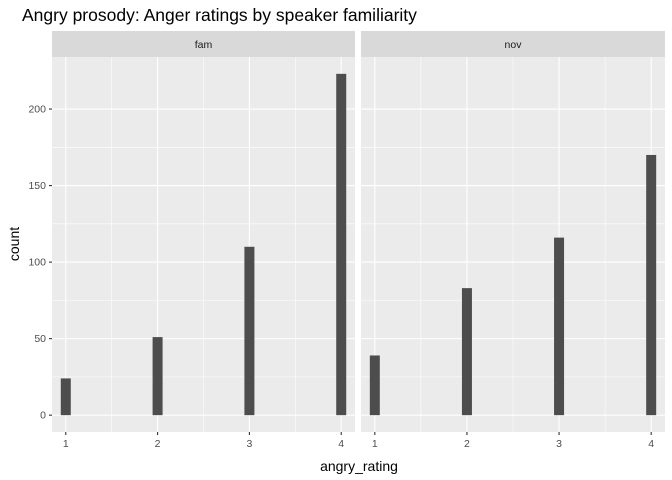 The height and width of the screenshot is (480, 672). What do you see at coordinates (14, 244) in the screenshot?
I see `y-axis-title: count` at bounding box center [14, 244].